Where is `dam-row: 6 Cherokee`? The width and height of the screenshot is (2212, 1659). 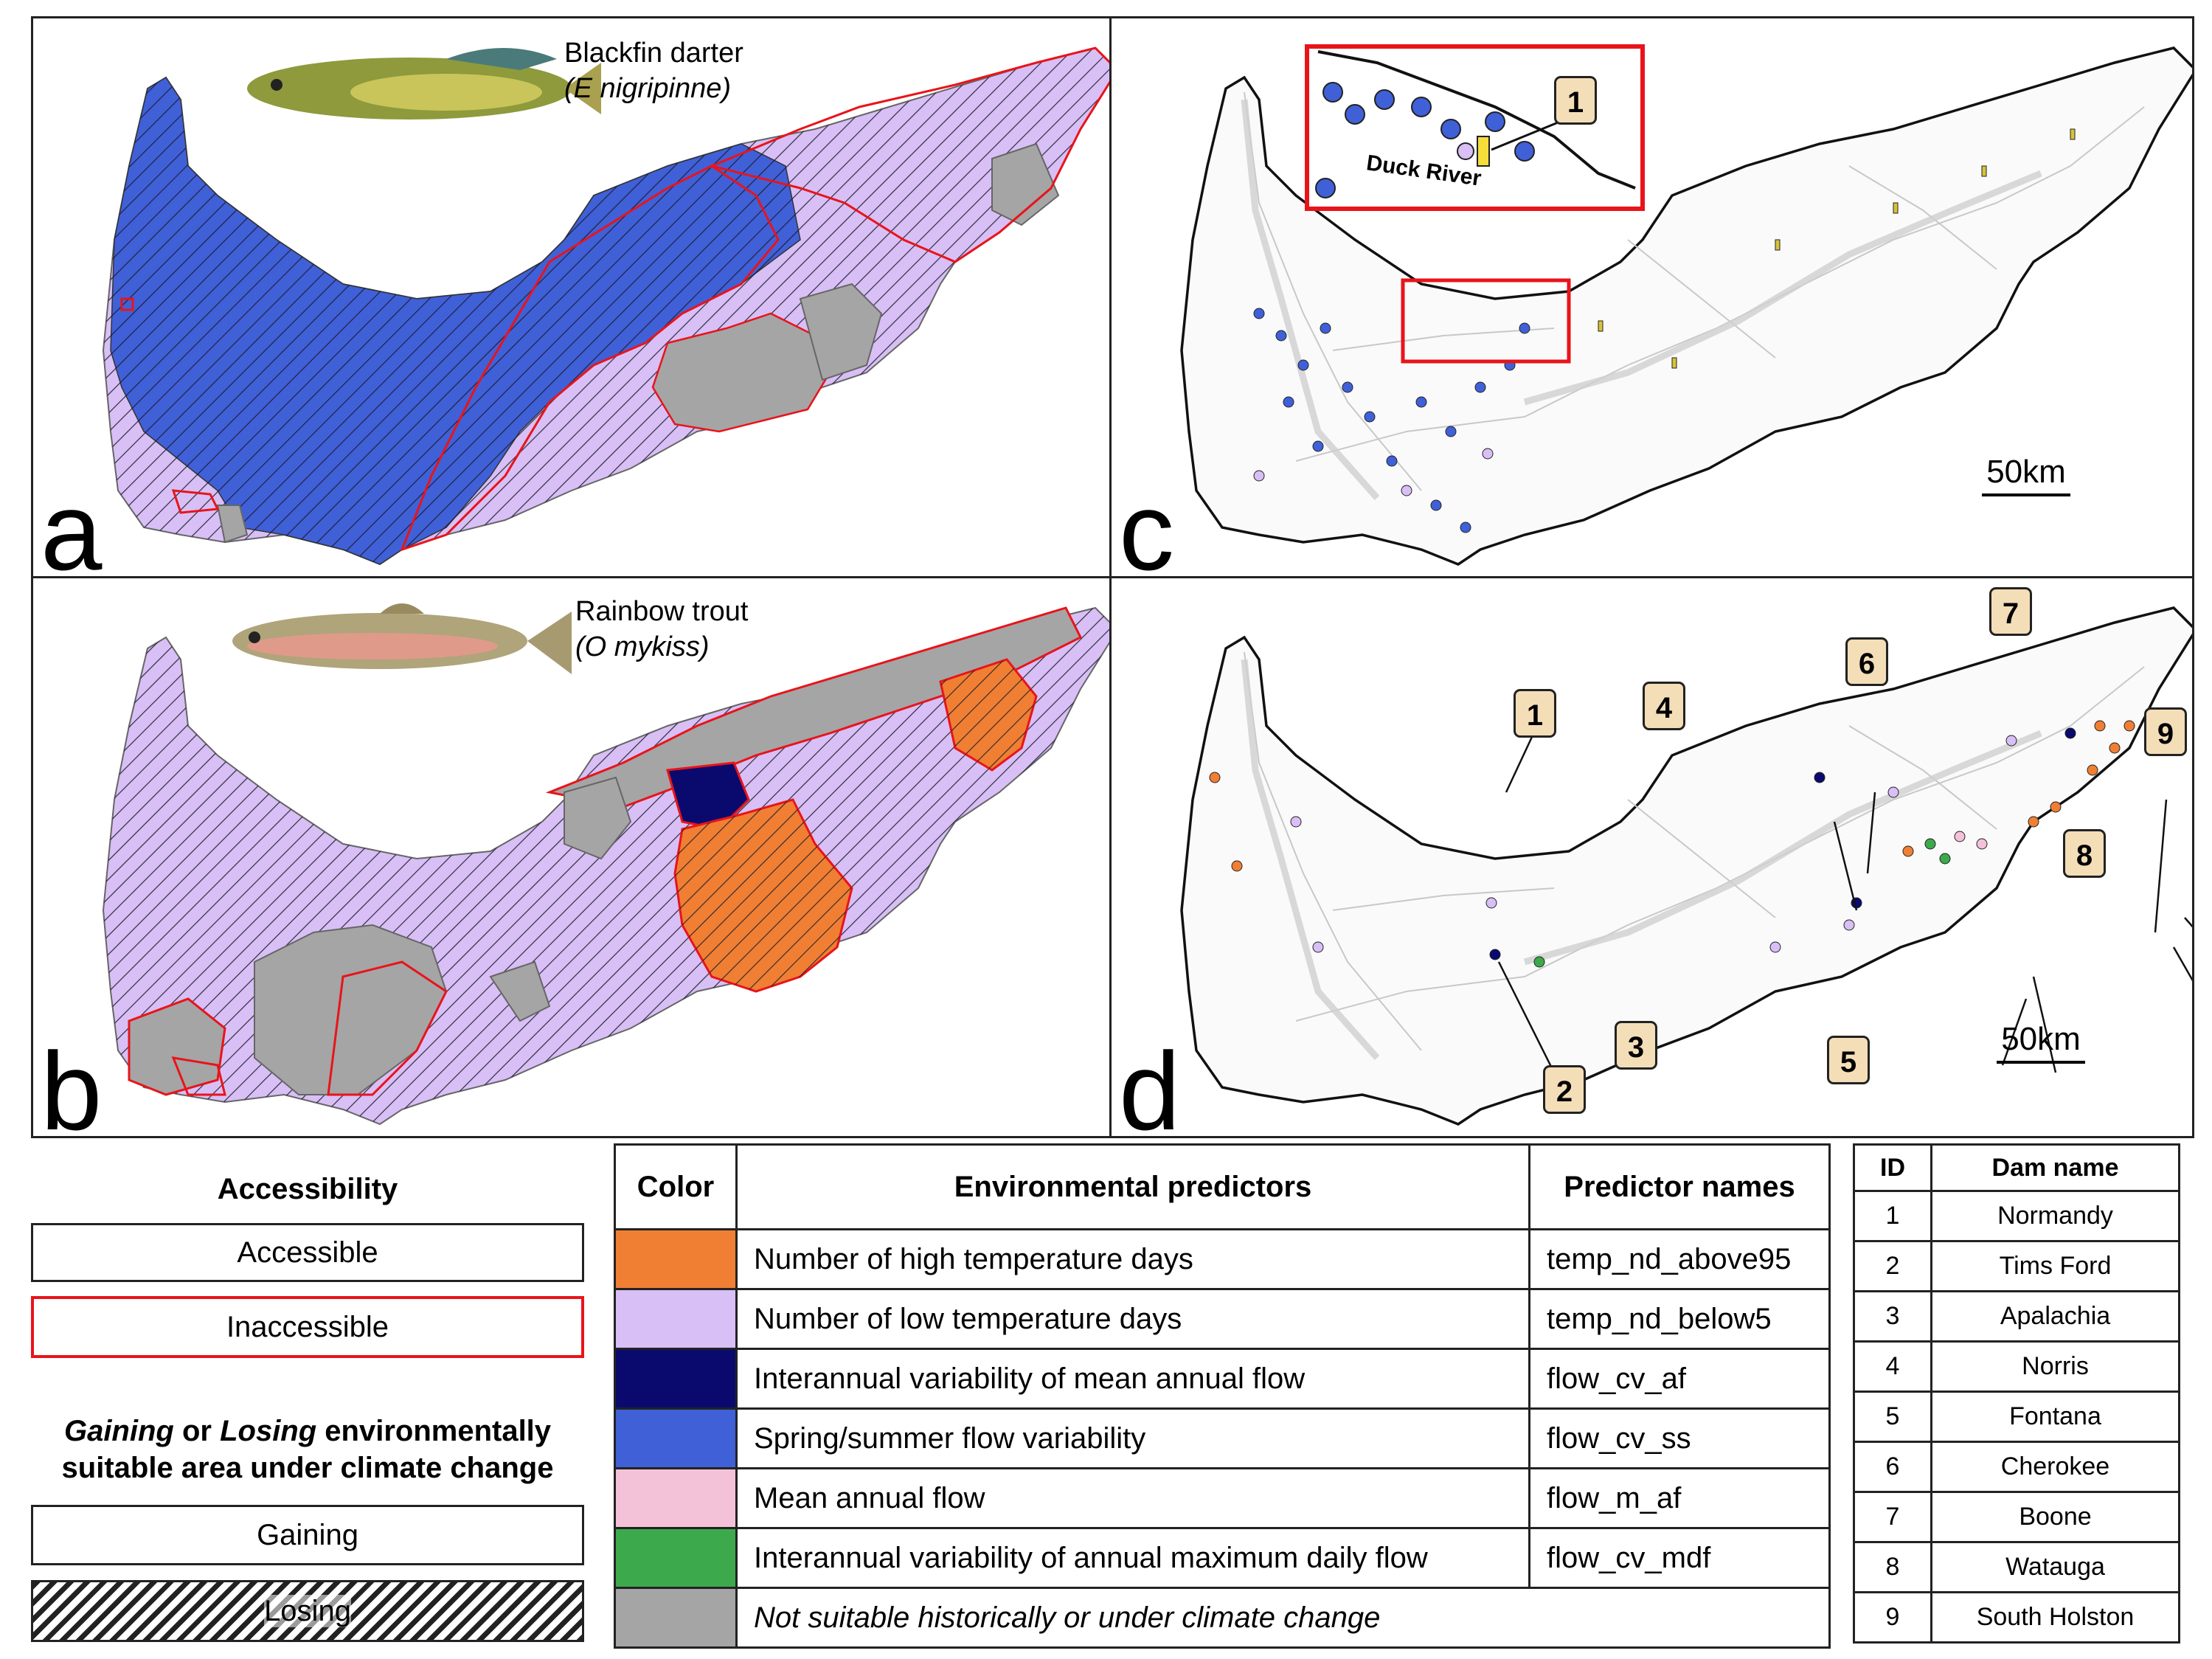
dam-row: 6 Cherokee is located at coordinates (2017, 1467).